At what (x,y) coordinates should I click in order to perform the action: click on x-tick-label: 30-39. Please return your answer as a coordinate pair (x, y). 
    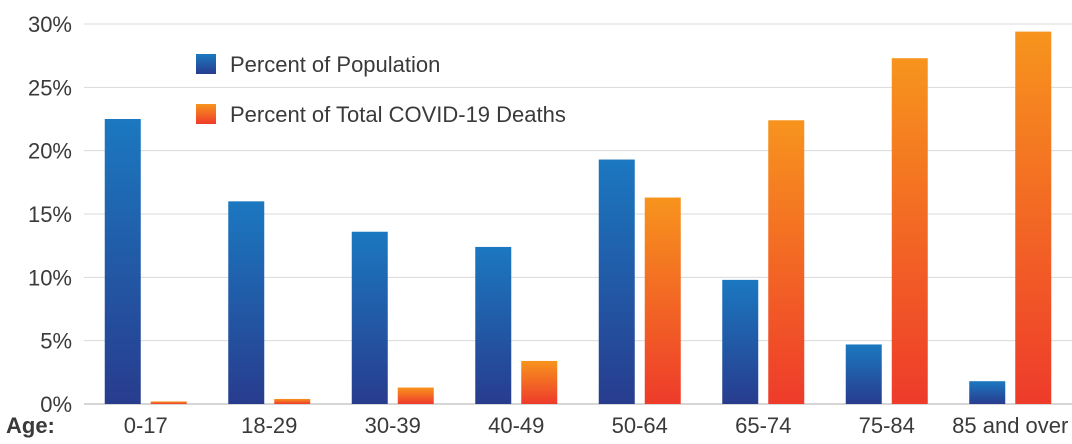
    Looking at the image, I should click on (393, 425).